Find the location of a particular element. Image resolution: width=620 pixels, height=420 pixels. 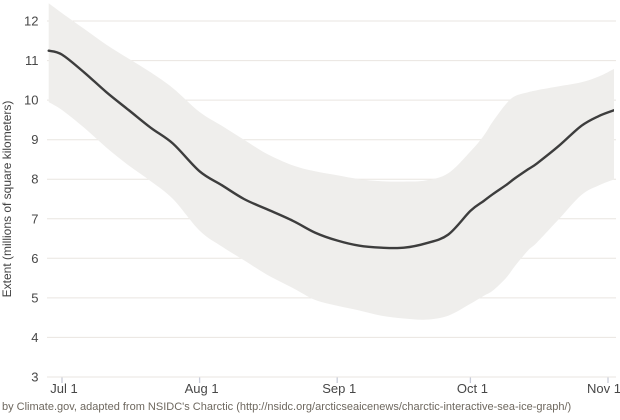

y-tick-label: 8 is located at coordinates (34, 179).